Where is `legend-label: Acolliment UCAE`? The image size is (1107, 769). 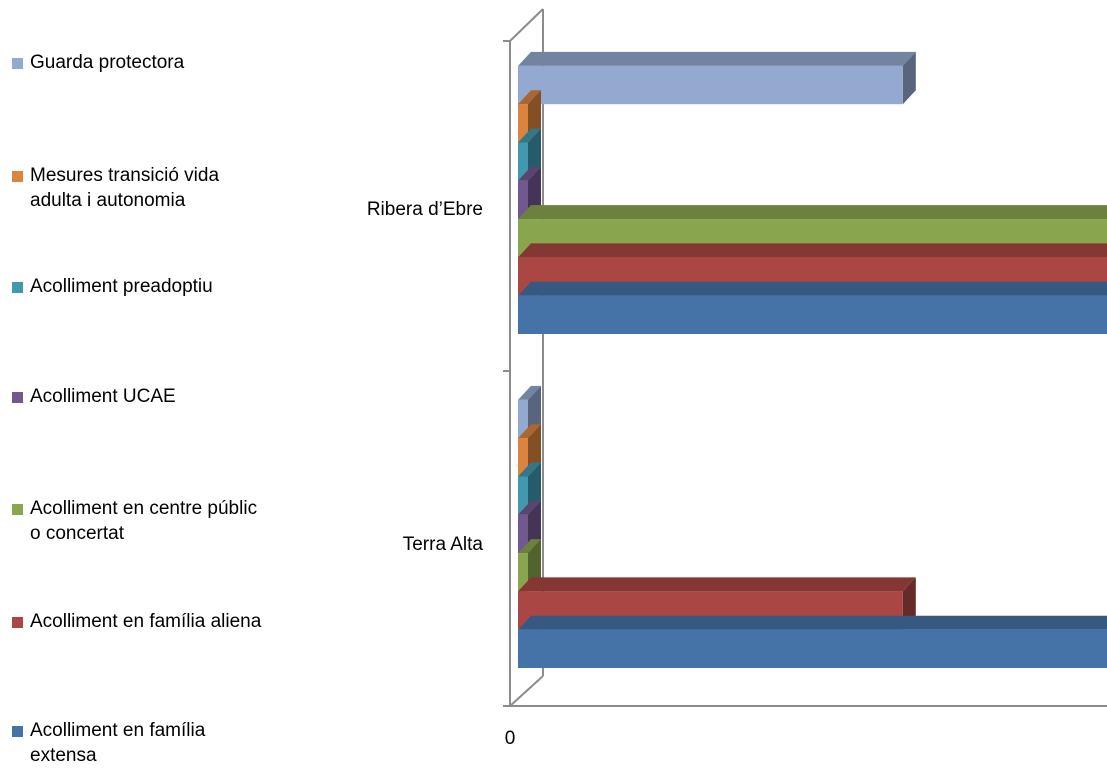
legend-label: Acolliment UCAE is located at coordinates (103, 396).